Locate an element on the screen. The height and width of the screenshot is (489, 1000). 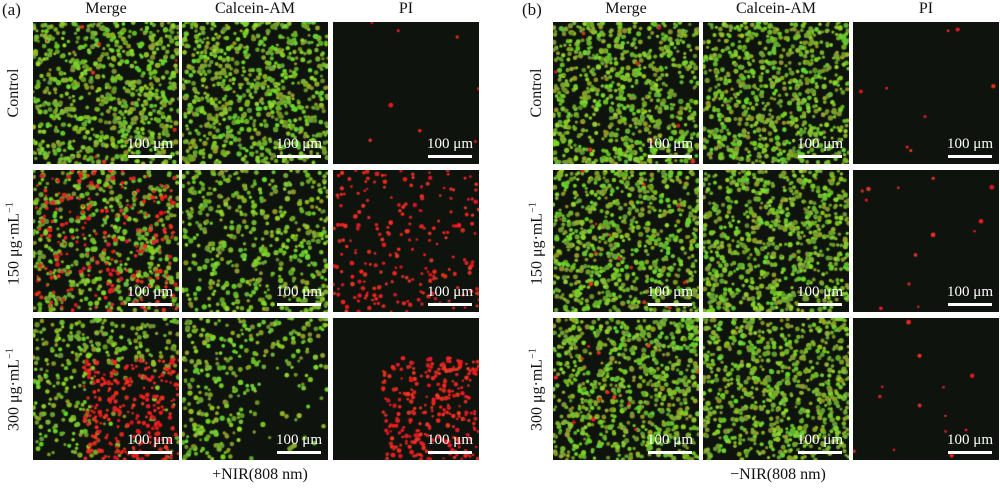
image-a-150-pi: 100 μm is located at coordinates (406, 241).